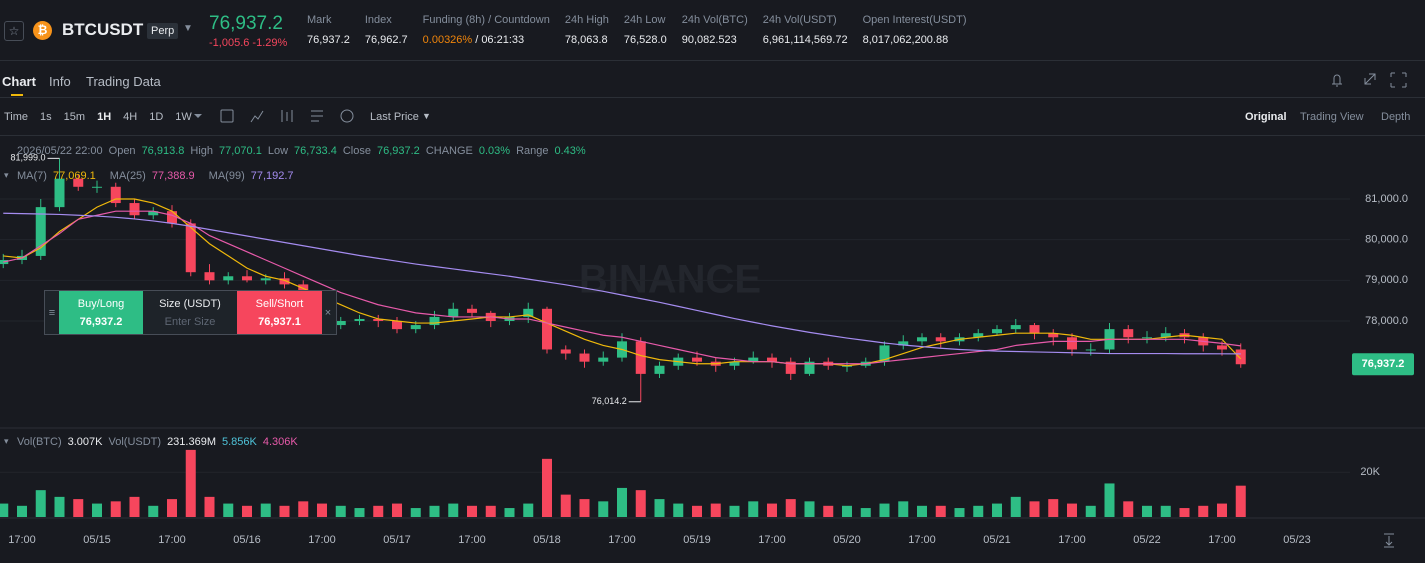  Describe the element at coordinates (279, 303) in the screenshot. I see `sell-label: Sell/Short` at that location.